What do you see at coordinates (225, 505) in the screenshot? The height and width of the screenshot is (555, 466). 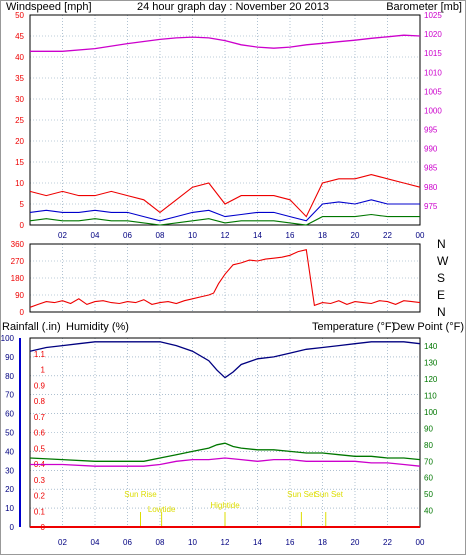 I see `annotation-label-hightide: Hightide` at bounding box center [225, 505].